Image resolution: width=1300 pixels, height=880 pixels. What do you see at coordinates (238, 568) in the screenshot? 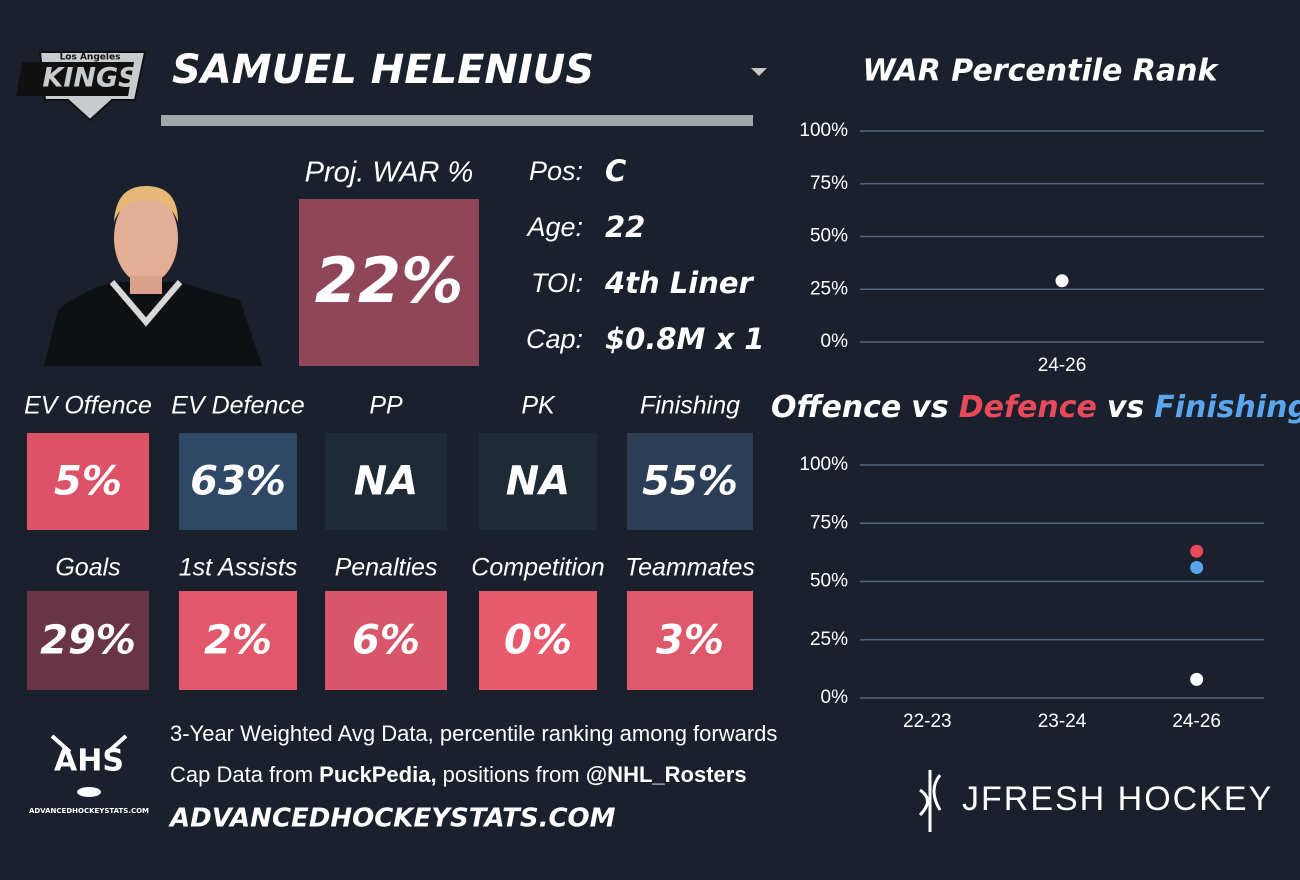
I see `tile-label: 1st Assists` at bounding box center [238, 568].